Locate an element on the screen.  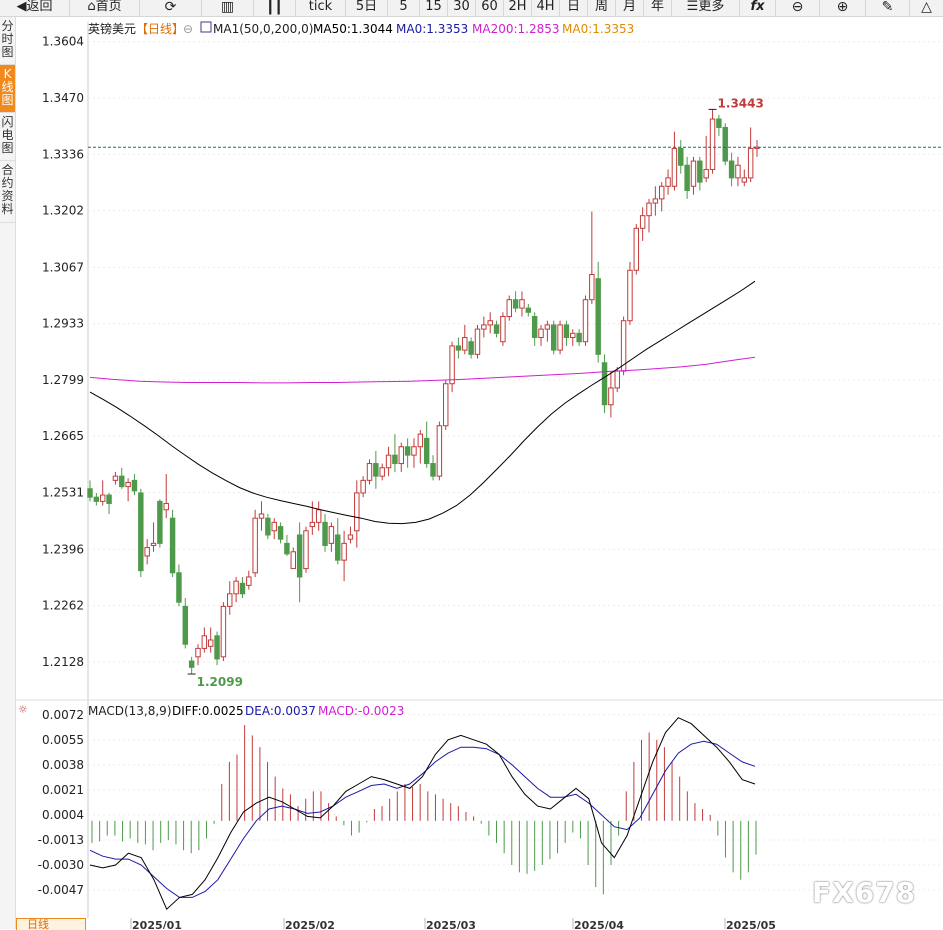
zoom-out-button: ⊖ is located at coordinates (798, 8).